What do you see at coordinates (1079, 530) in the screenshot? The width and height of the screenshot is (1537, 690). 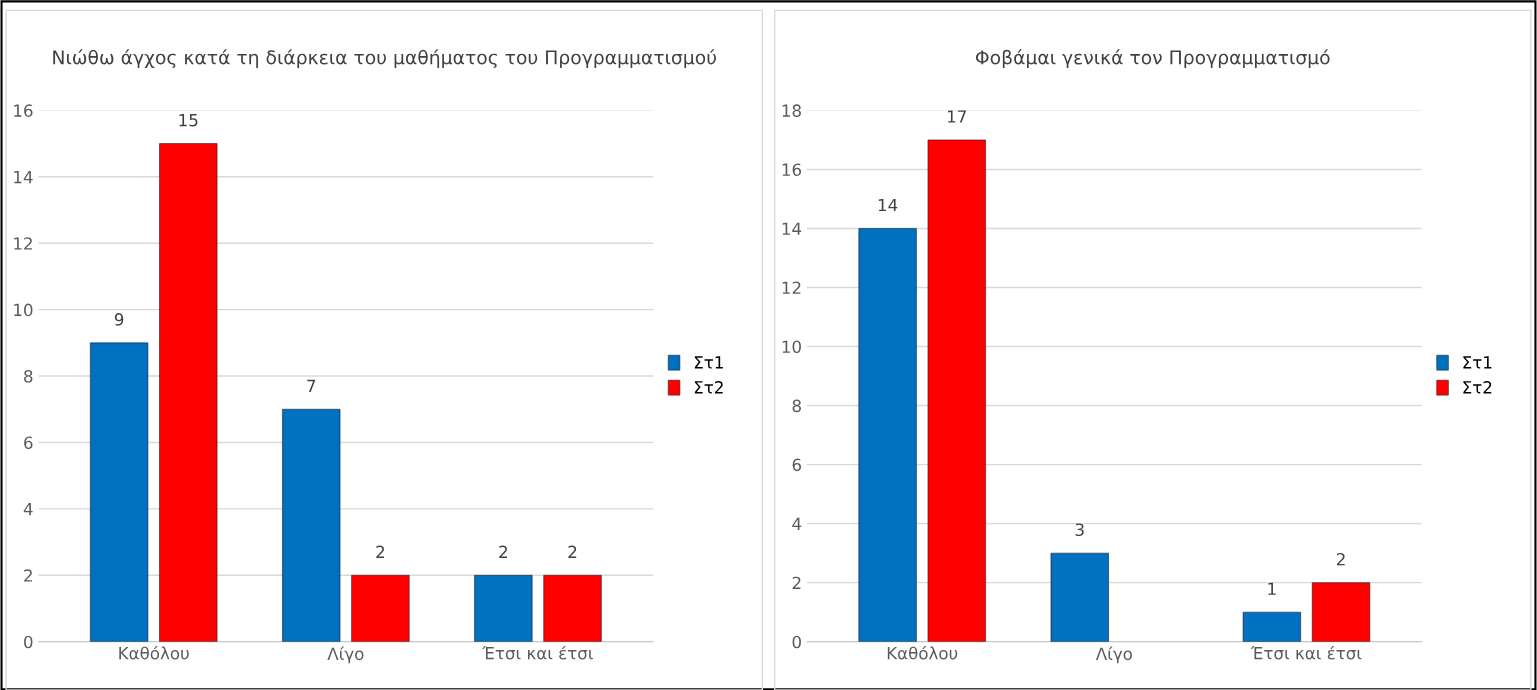 I see `data-label: 3` at bounding box center [1079, 530].